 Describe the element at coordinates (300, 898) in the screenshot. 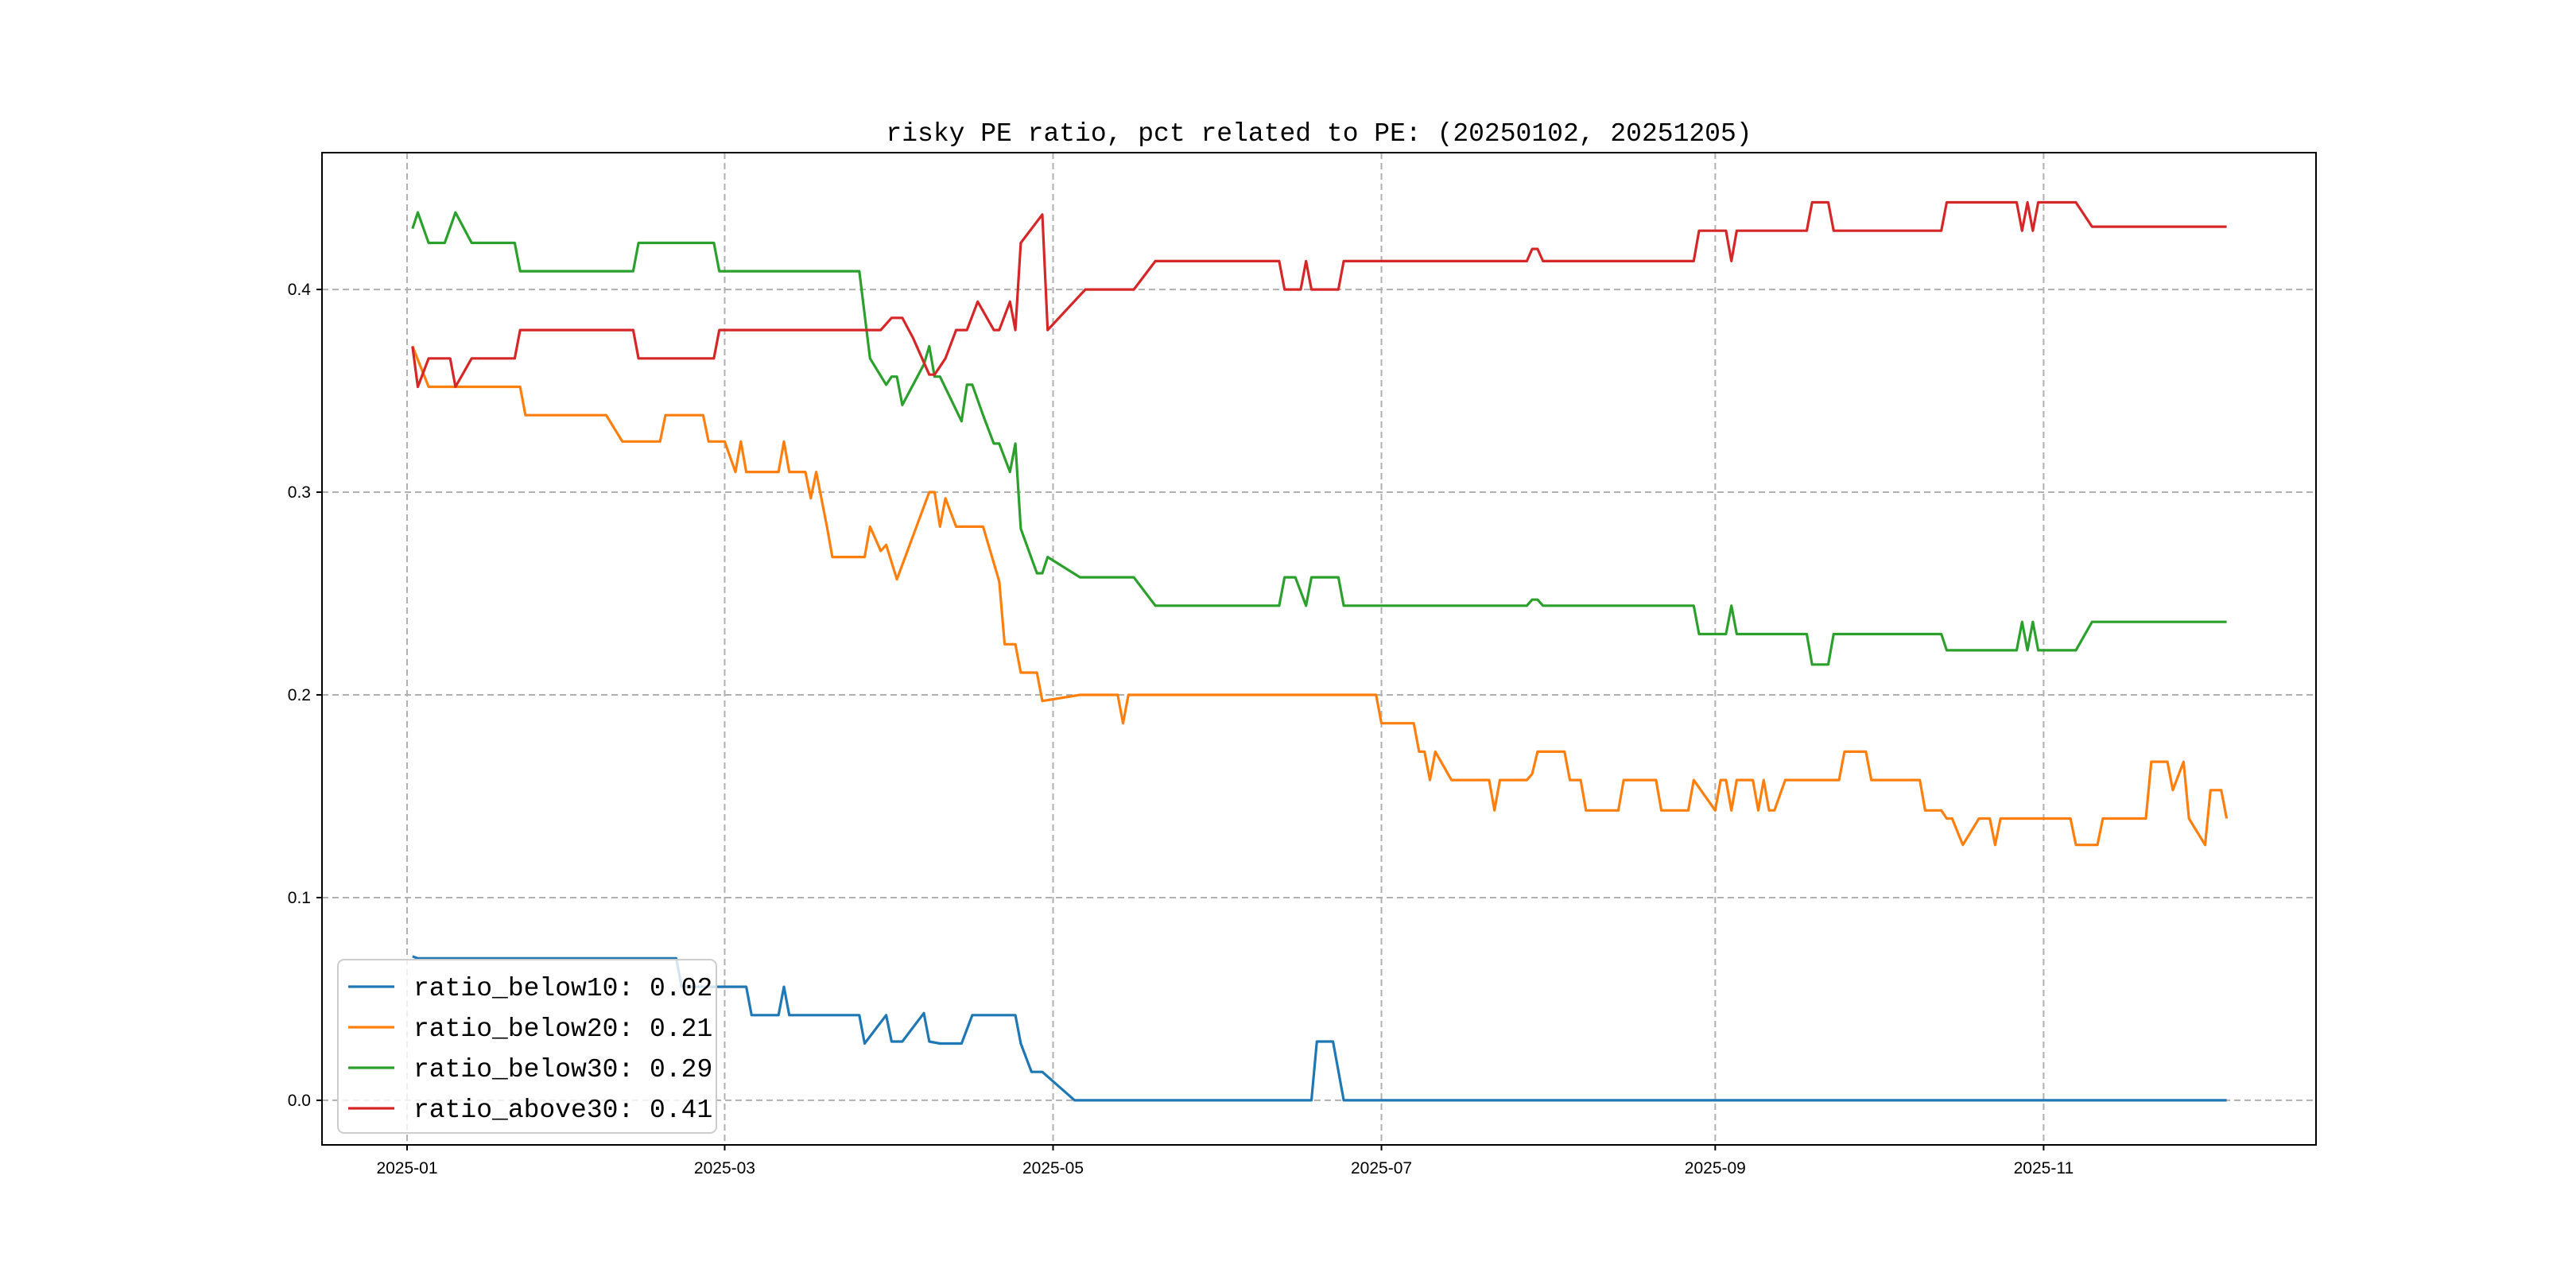

I see `y-tick-label: 0.1` at that location.